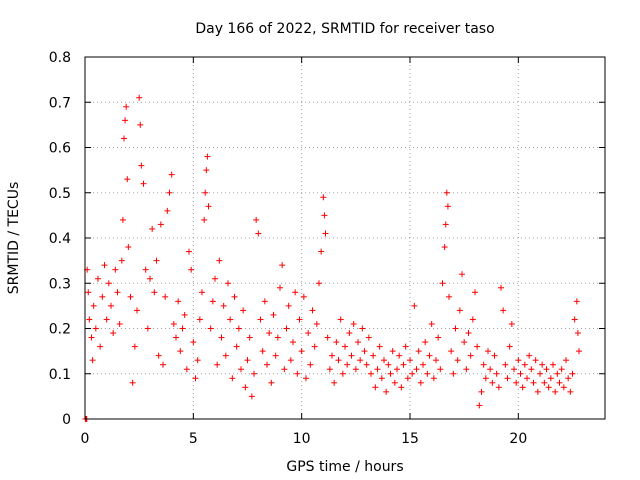 The height and width of the screenshot is (480, 640). I want to click on y-tick-label: 0.6, so click(60, 149).